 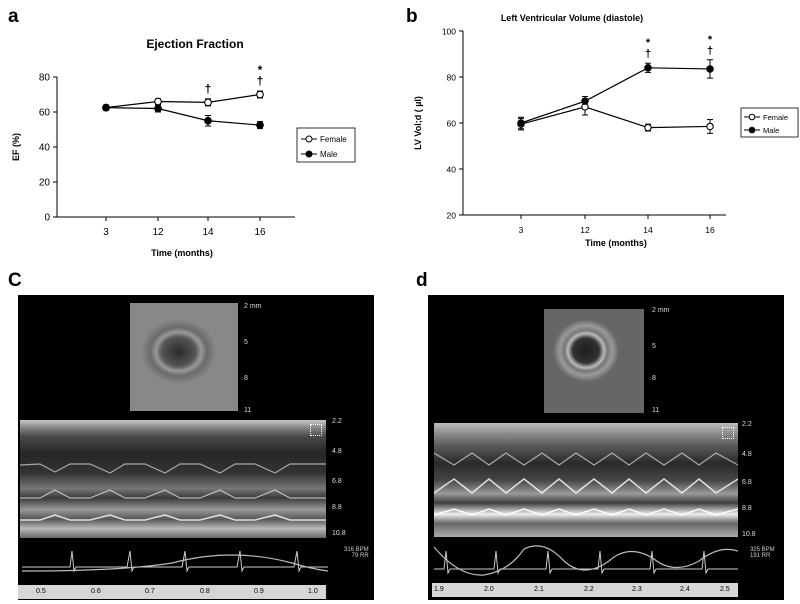 What do you see at coordinates (489, 589) in the screenshot?
I see `time-tick: 2.0` at bounding box center [489, 589].